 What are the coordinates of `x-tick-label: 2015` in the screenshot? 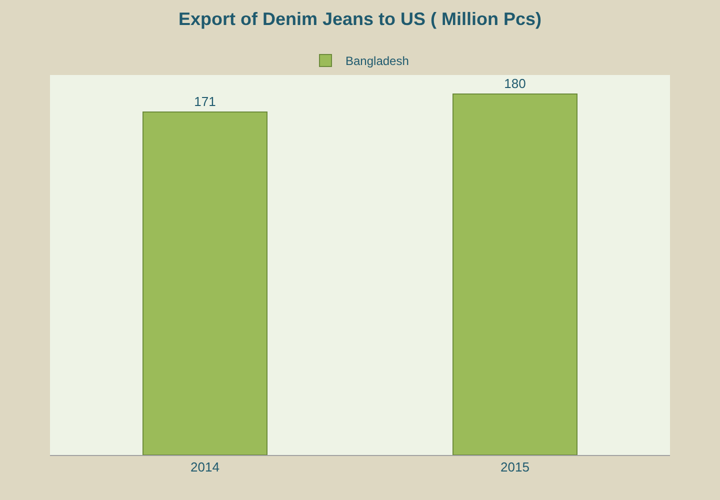 It's located at (515, 467).